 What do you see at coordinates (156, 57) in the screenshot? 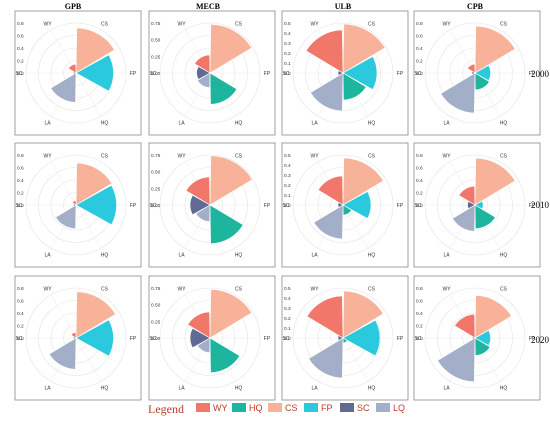
I see `radial-tick-label: 0.25` at bounding box center [156, 57].